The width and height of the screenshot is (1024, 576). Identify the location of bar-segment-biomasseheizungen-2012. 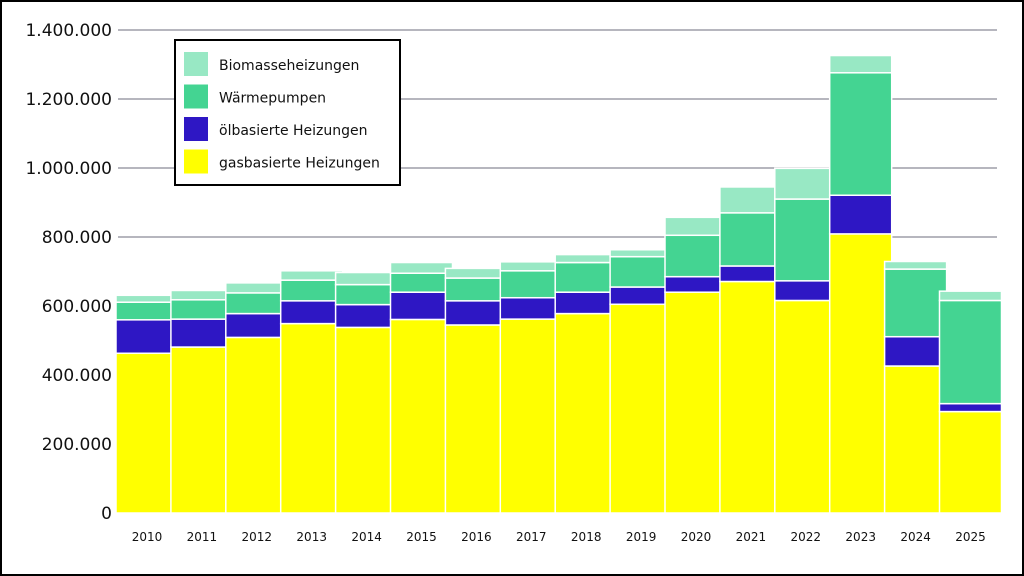
(257, 288).